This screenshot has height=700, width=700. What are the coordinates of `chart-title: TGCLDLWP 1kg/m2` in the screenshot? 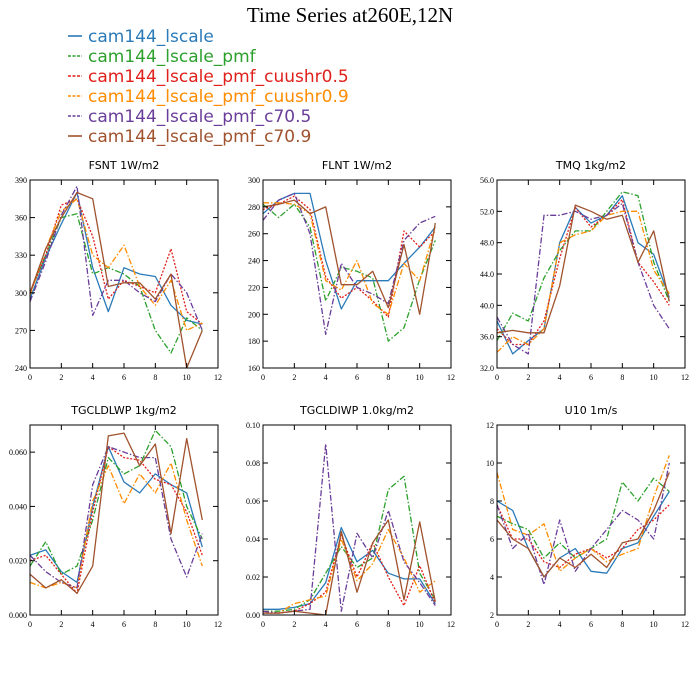 It's located at (123, 410).